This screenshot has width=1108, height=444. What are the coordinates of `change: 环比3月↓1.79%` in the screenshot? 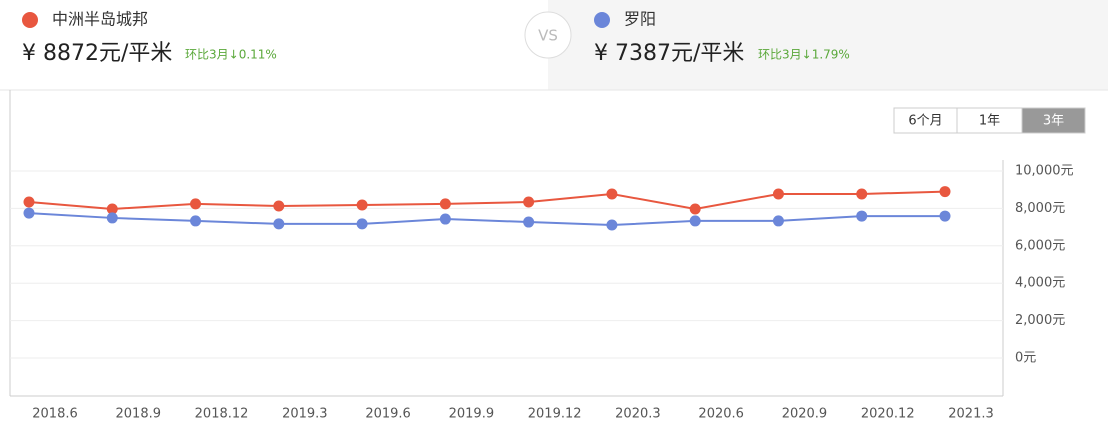 It's located at (804, 55).